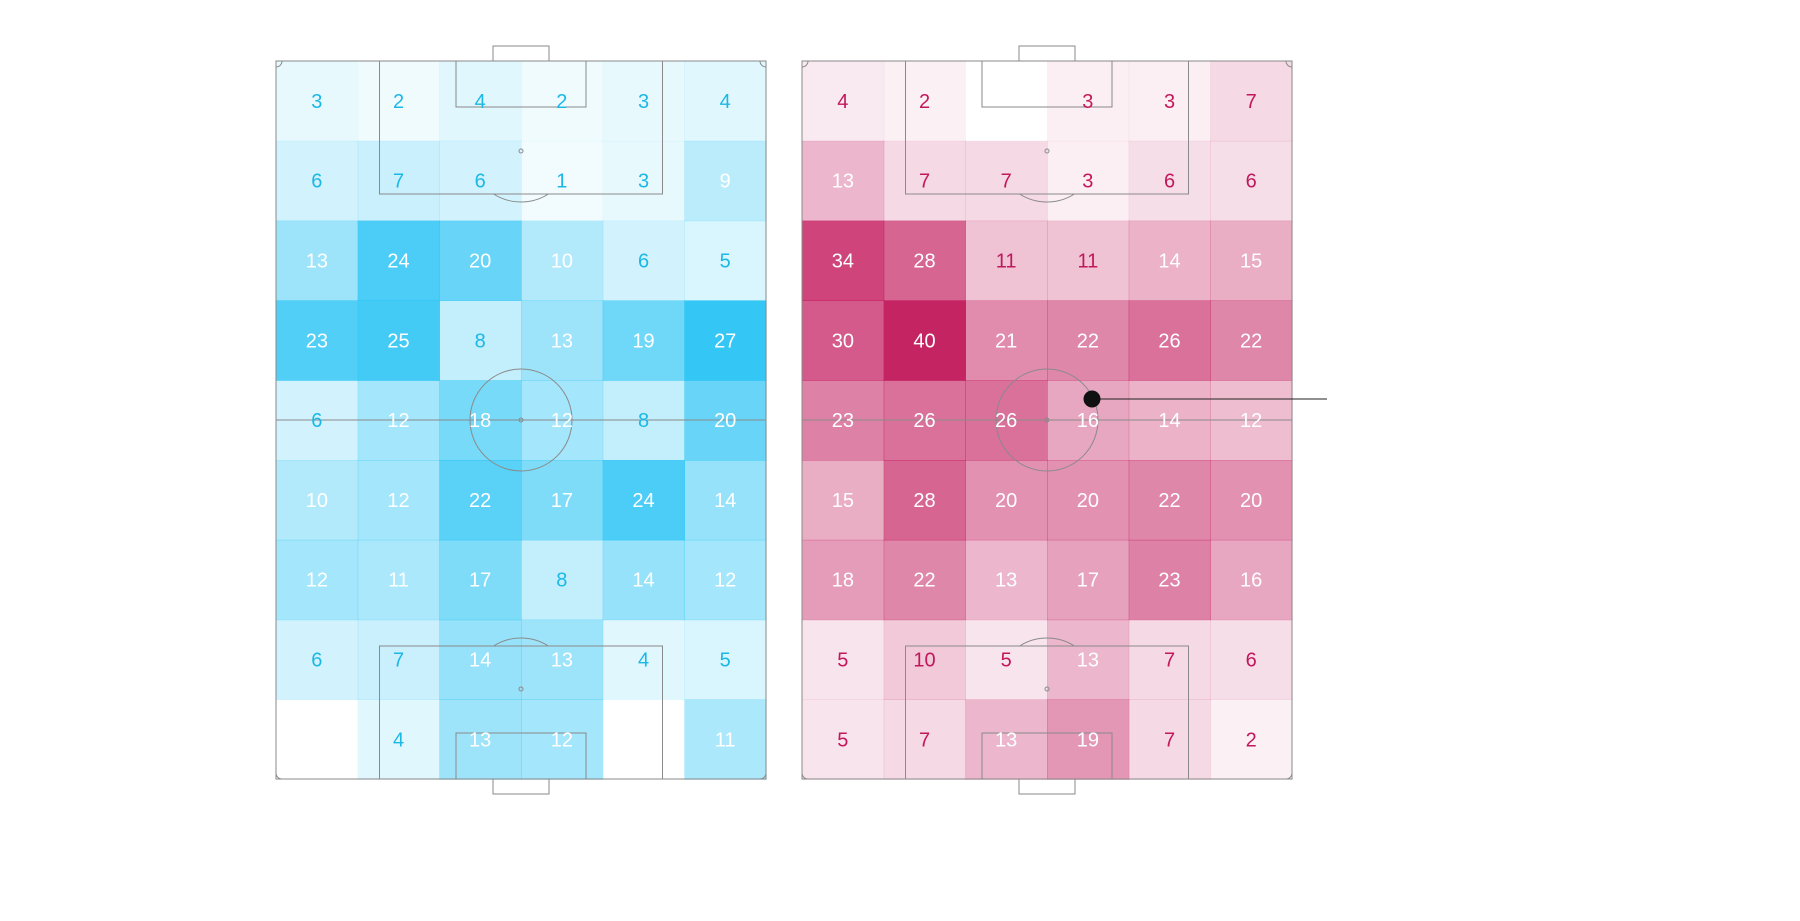 This screenshot has height=921, width=1800. I want to click on left-cell-value-label: 13, so click(562, 661).